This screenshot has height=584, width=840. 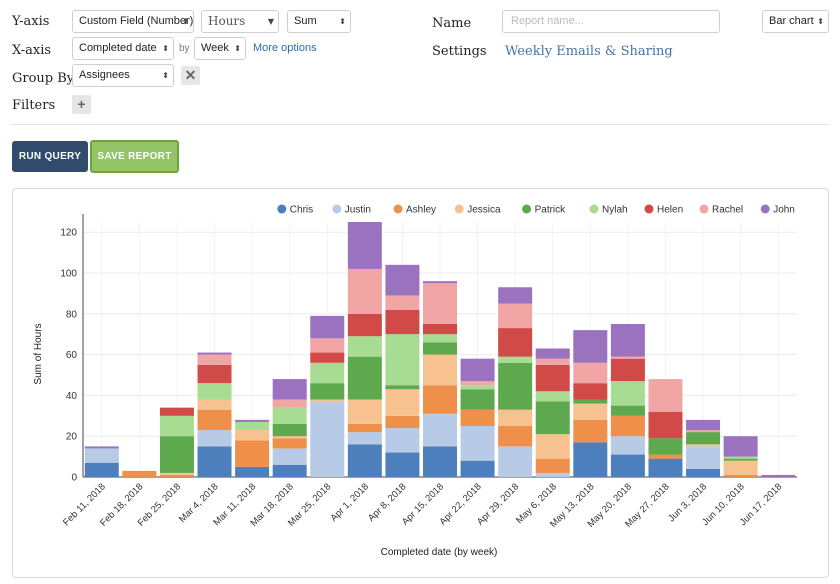 What do you see at coordinates (777, 210) in the screenshot?
I see `legend-item-john: John` at bounding box center [777, 210].